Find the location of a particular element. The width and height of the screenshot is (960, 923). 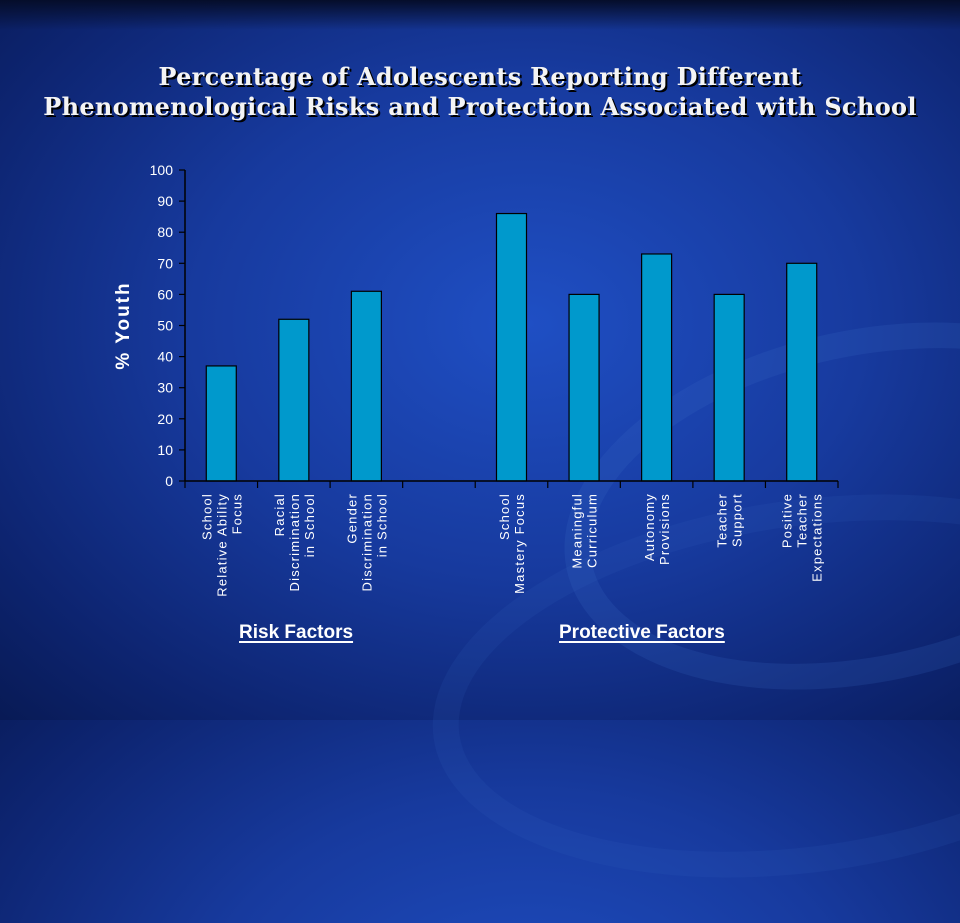

x-category-label-line: Mastery Focus is located at coordinates (519, 543).